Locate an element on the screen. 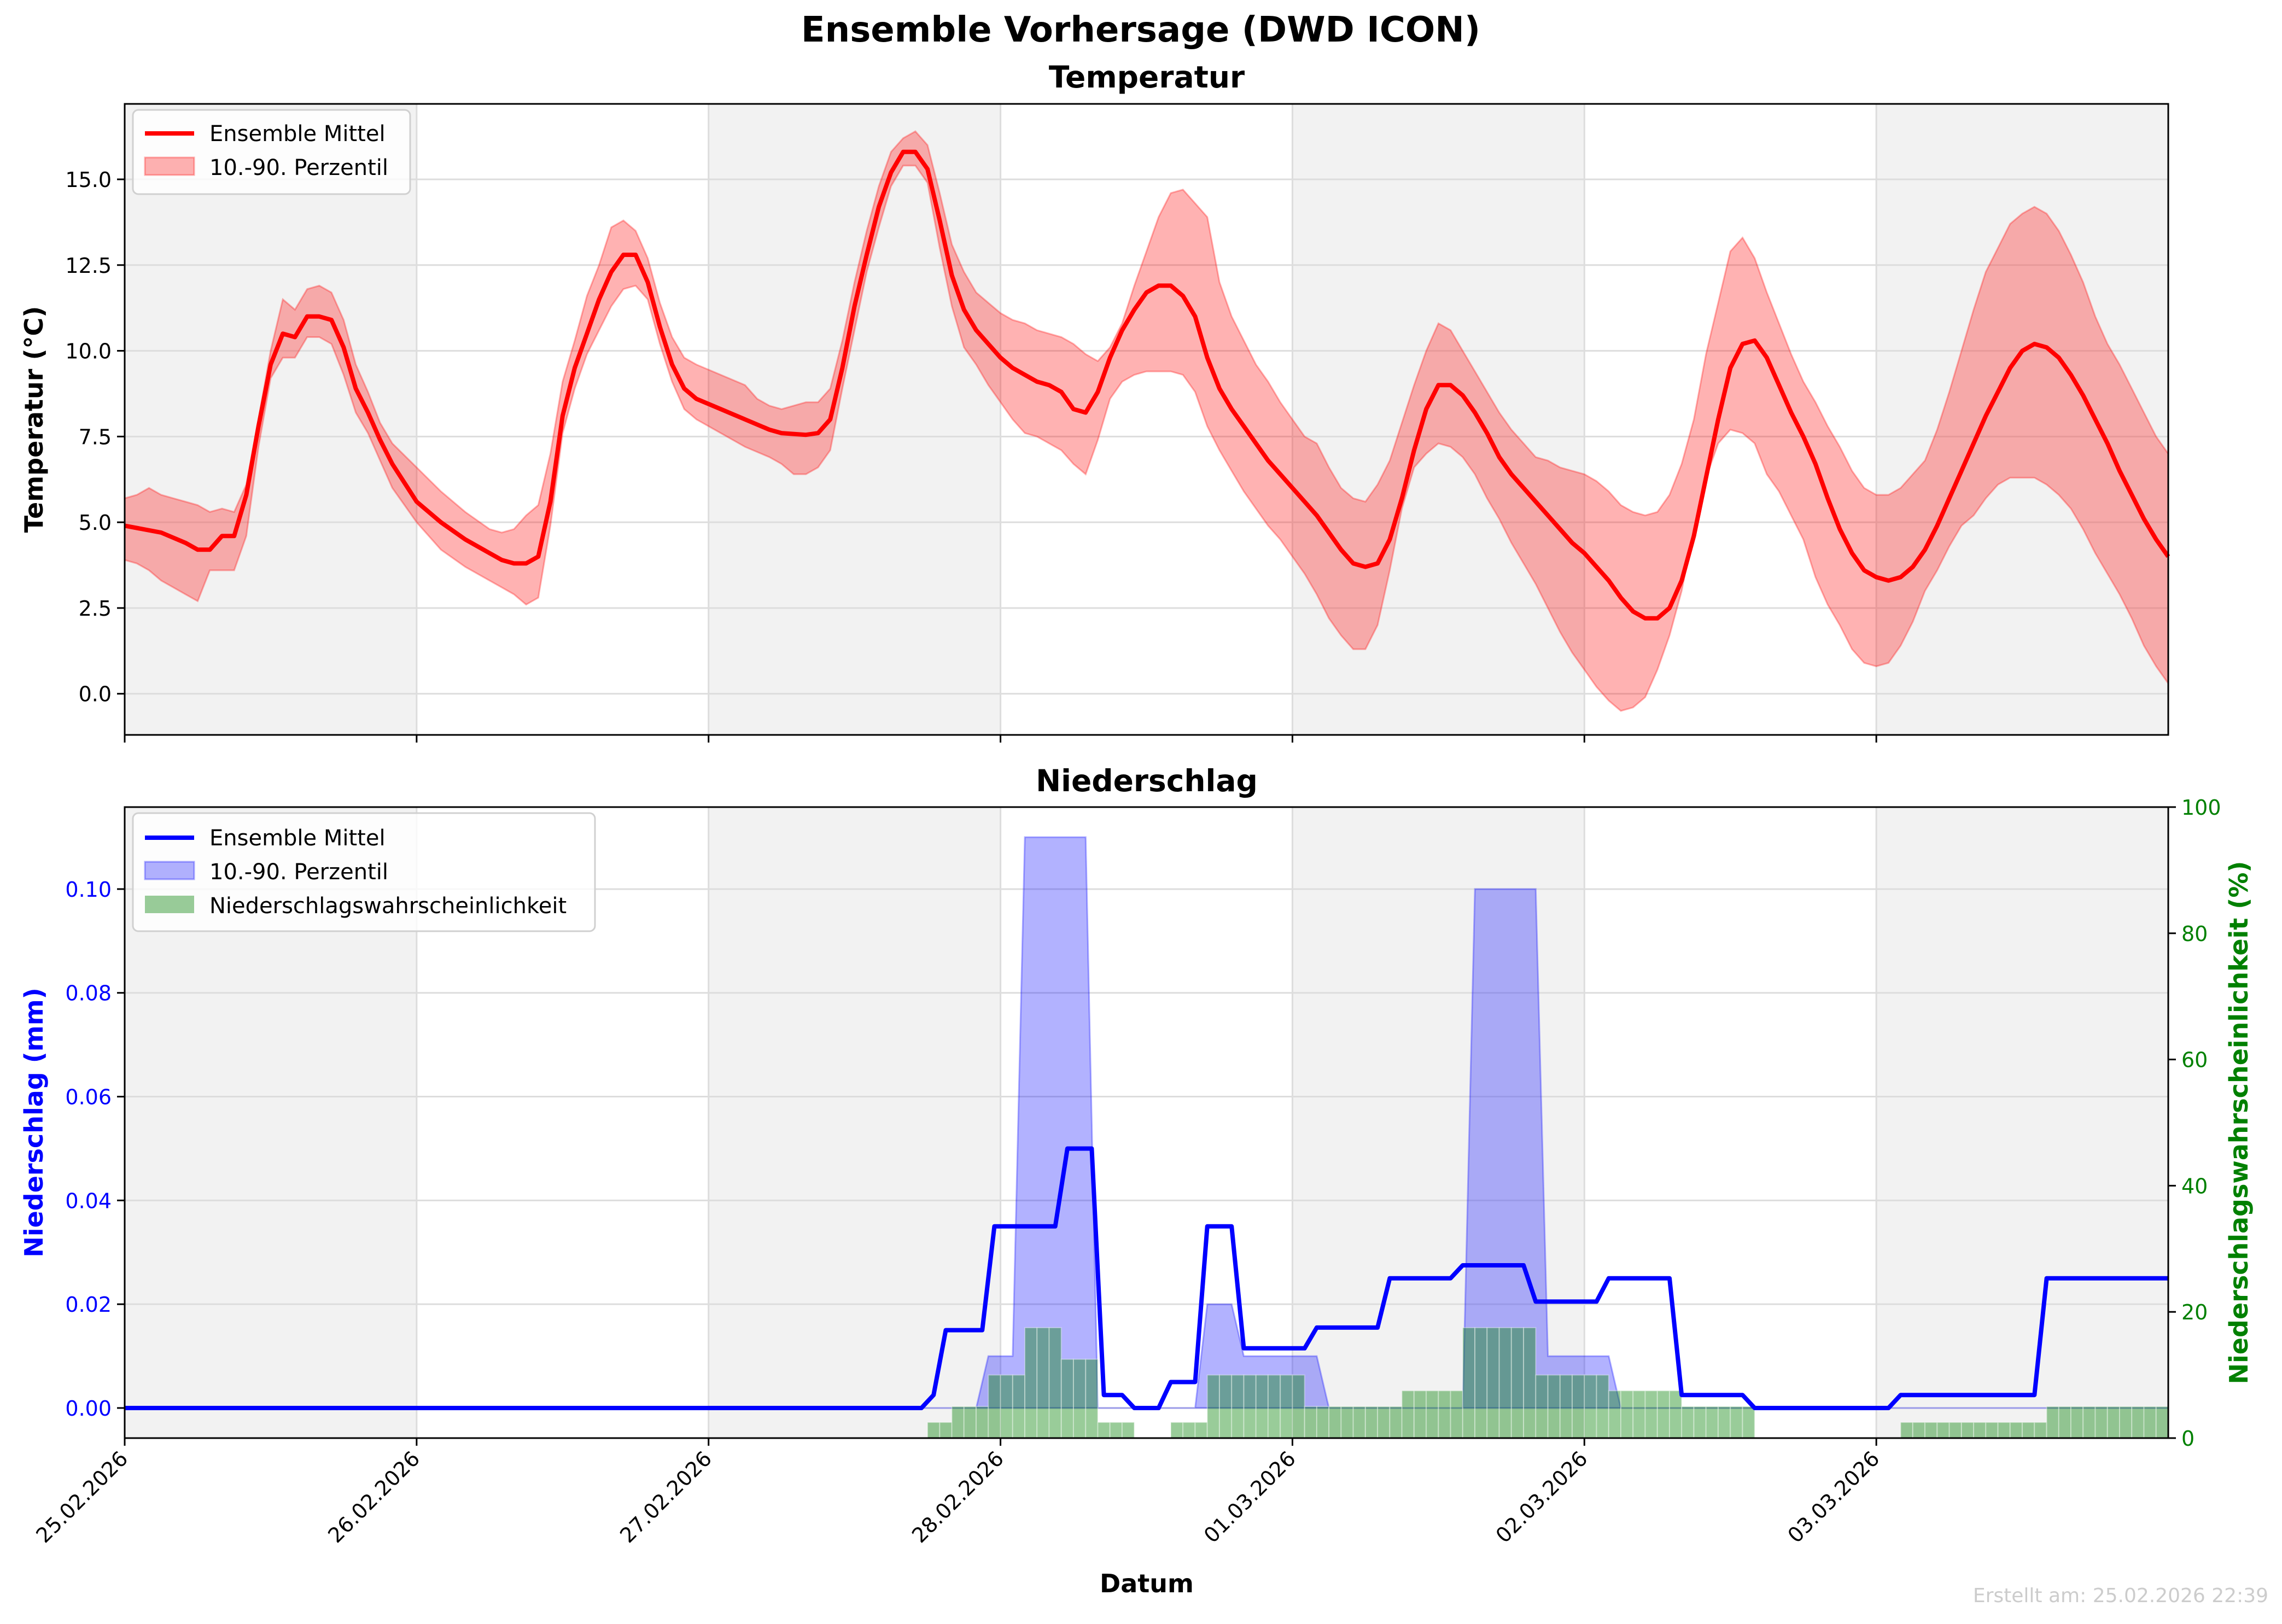  x-tick-label: 03.03.2026 is located at coordinates (1834, 1496).